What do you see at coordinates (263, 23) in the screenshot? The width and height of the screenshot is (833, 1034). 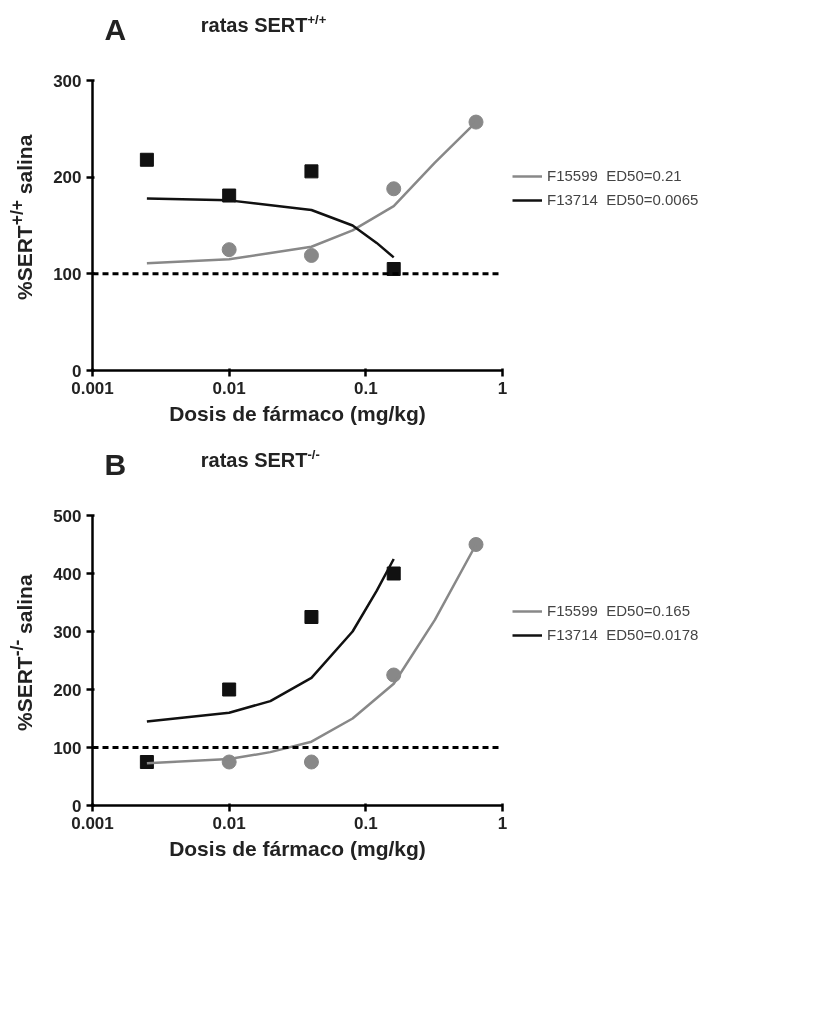 I see `chart-title: ratas SERT+/+` at bounding box center [263, 23].